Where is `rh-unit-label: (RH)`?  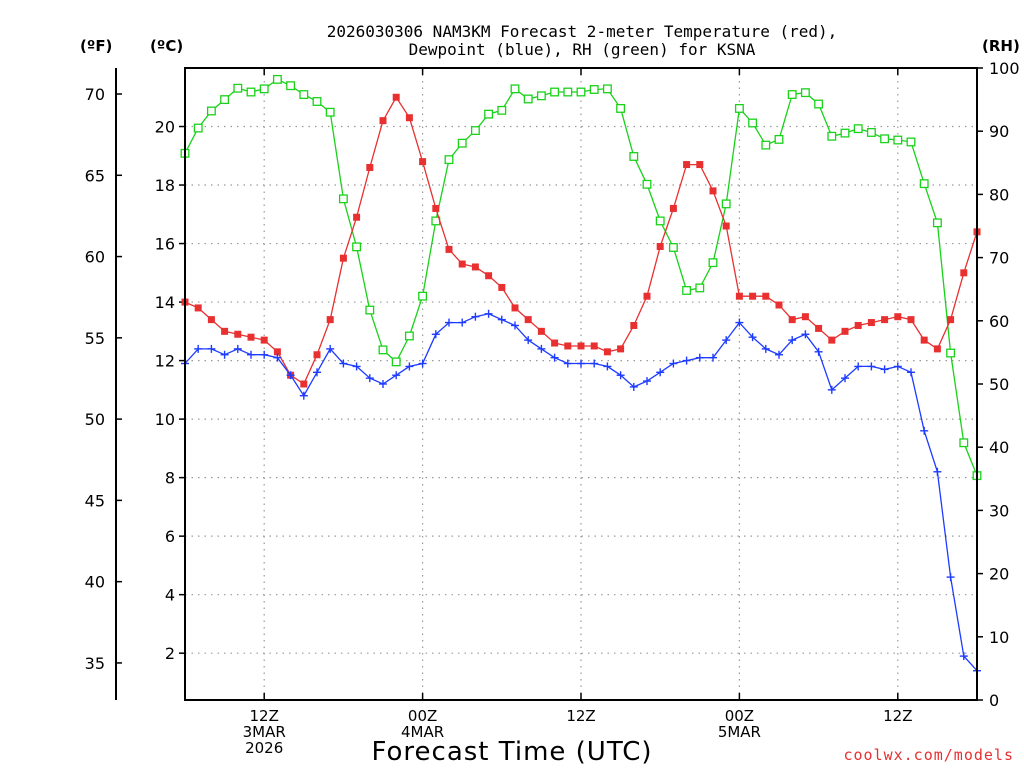 rh-unit-label: (RH) is located at coordinates (1001, 46).